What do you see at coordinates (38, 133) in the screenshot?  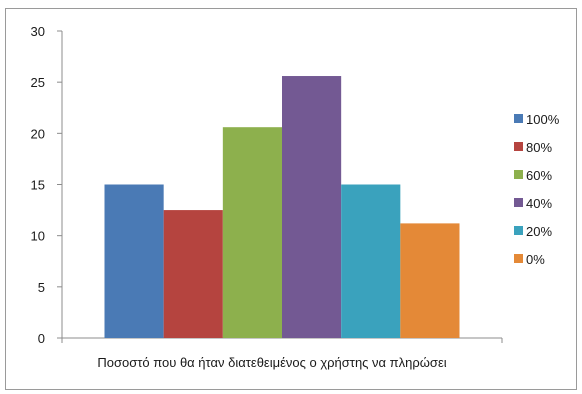 I see `y-tick-label: 20` at bounding box center [38, 133].